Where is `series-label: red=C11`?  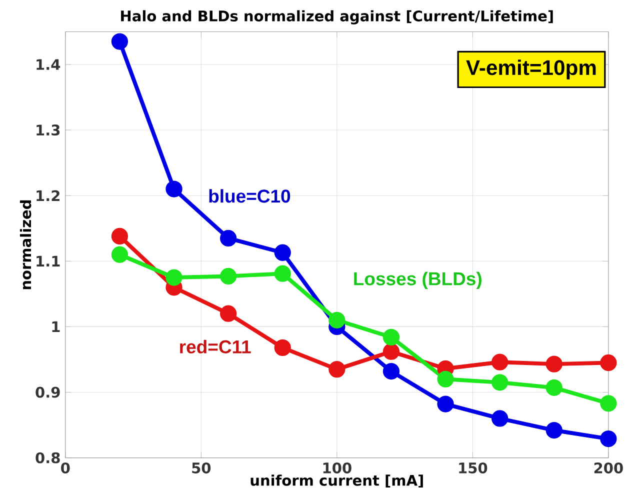
series-label: red=C11 is located at coordinates (215, 347).